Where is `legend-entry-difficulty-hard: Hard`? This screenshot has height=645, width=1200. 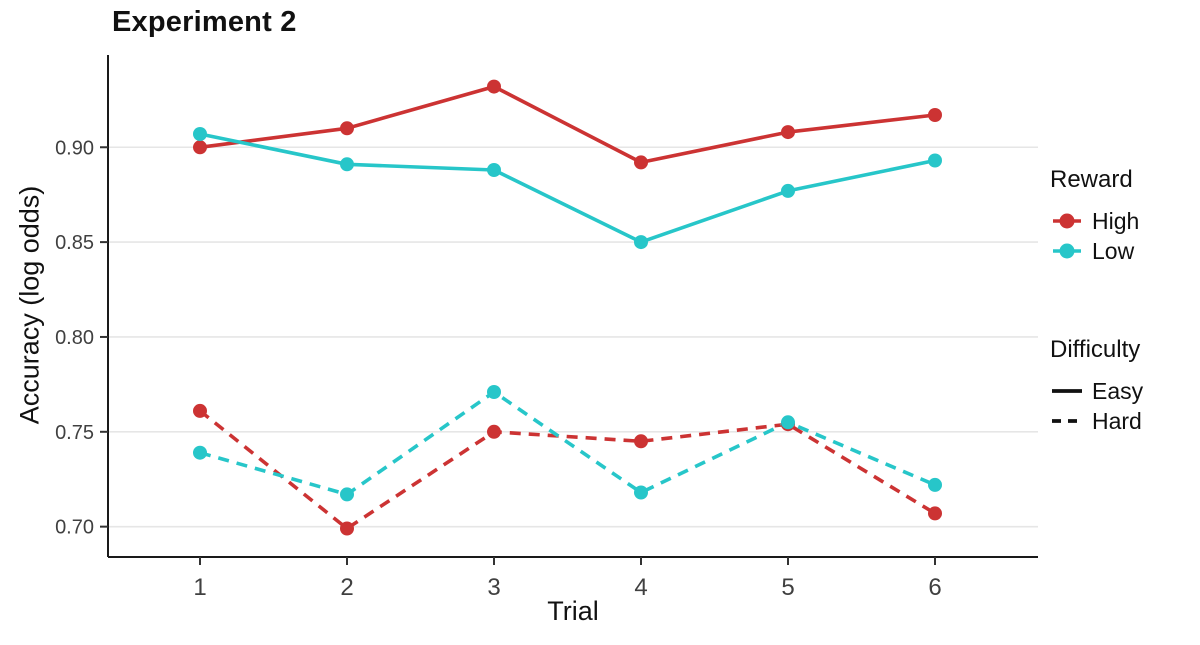
legend-entry-difficulty-hard: Hard is located at coordinates (1125, 421).